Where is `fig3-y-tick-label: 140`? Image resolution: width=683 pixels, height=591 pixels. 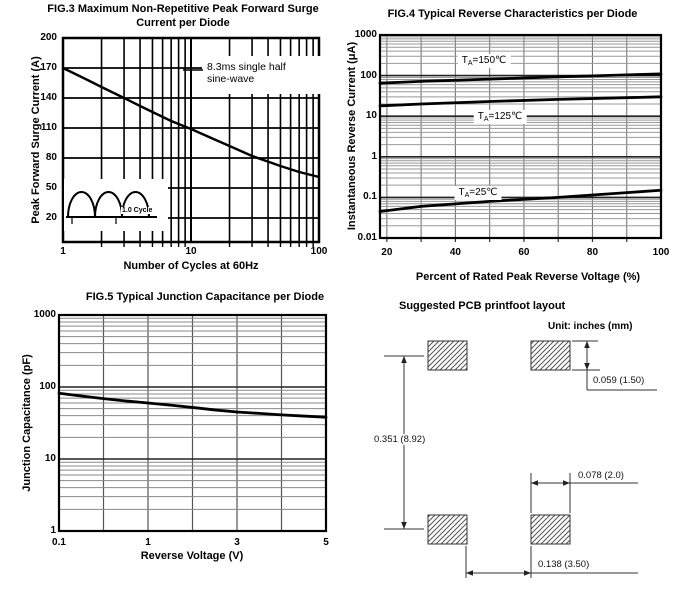 fig3-y-tick-label: 140 is located at coordinates (48, 97).